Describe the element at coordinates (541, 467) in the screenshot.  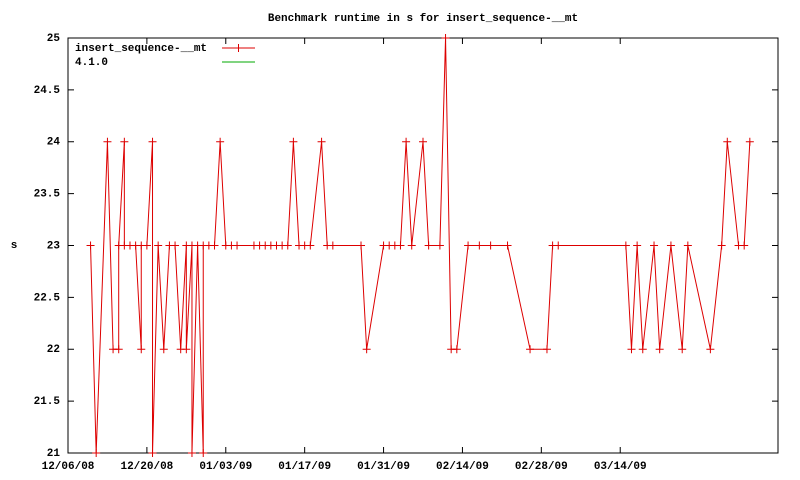
I see `x-tick-label: 02/28/09` at that location.